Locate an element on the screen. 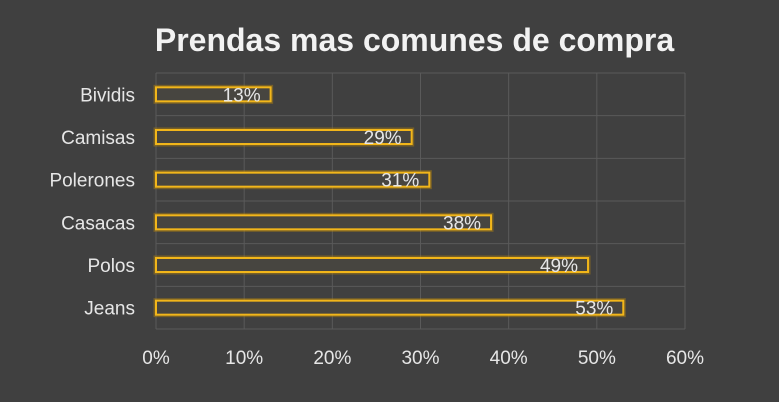 The width and height of the screenshot is (779, 402). category-label: Casacas is located at coordinates (98, 223).